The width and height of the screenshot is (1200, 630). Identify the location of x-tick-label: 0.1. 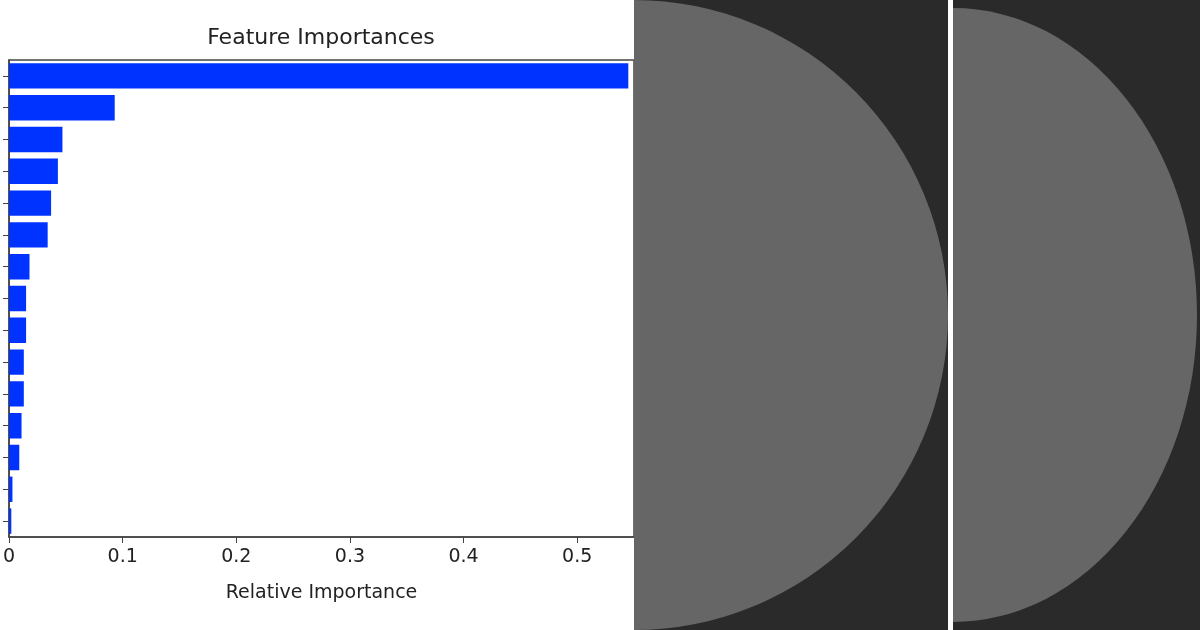
(122, 554).